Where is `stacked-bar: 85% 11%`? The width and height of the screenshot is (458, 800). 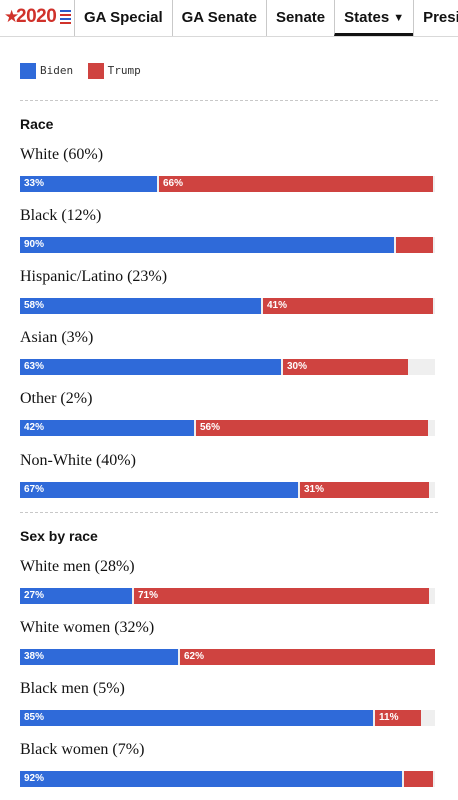 stacked-bar: 85% 11% is located at coordinates (227, 718).